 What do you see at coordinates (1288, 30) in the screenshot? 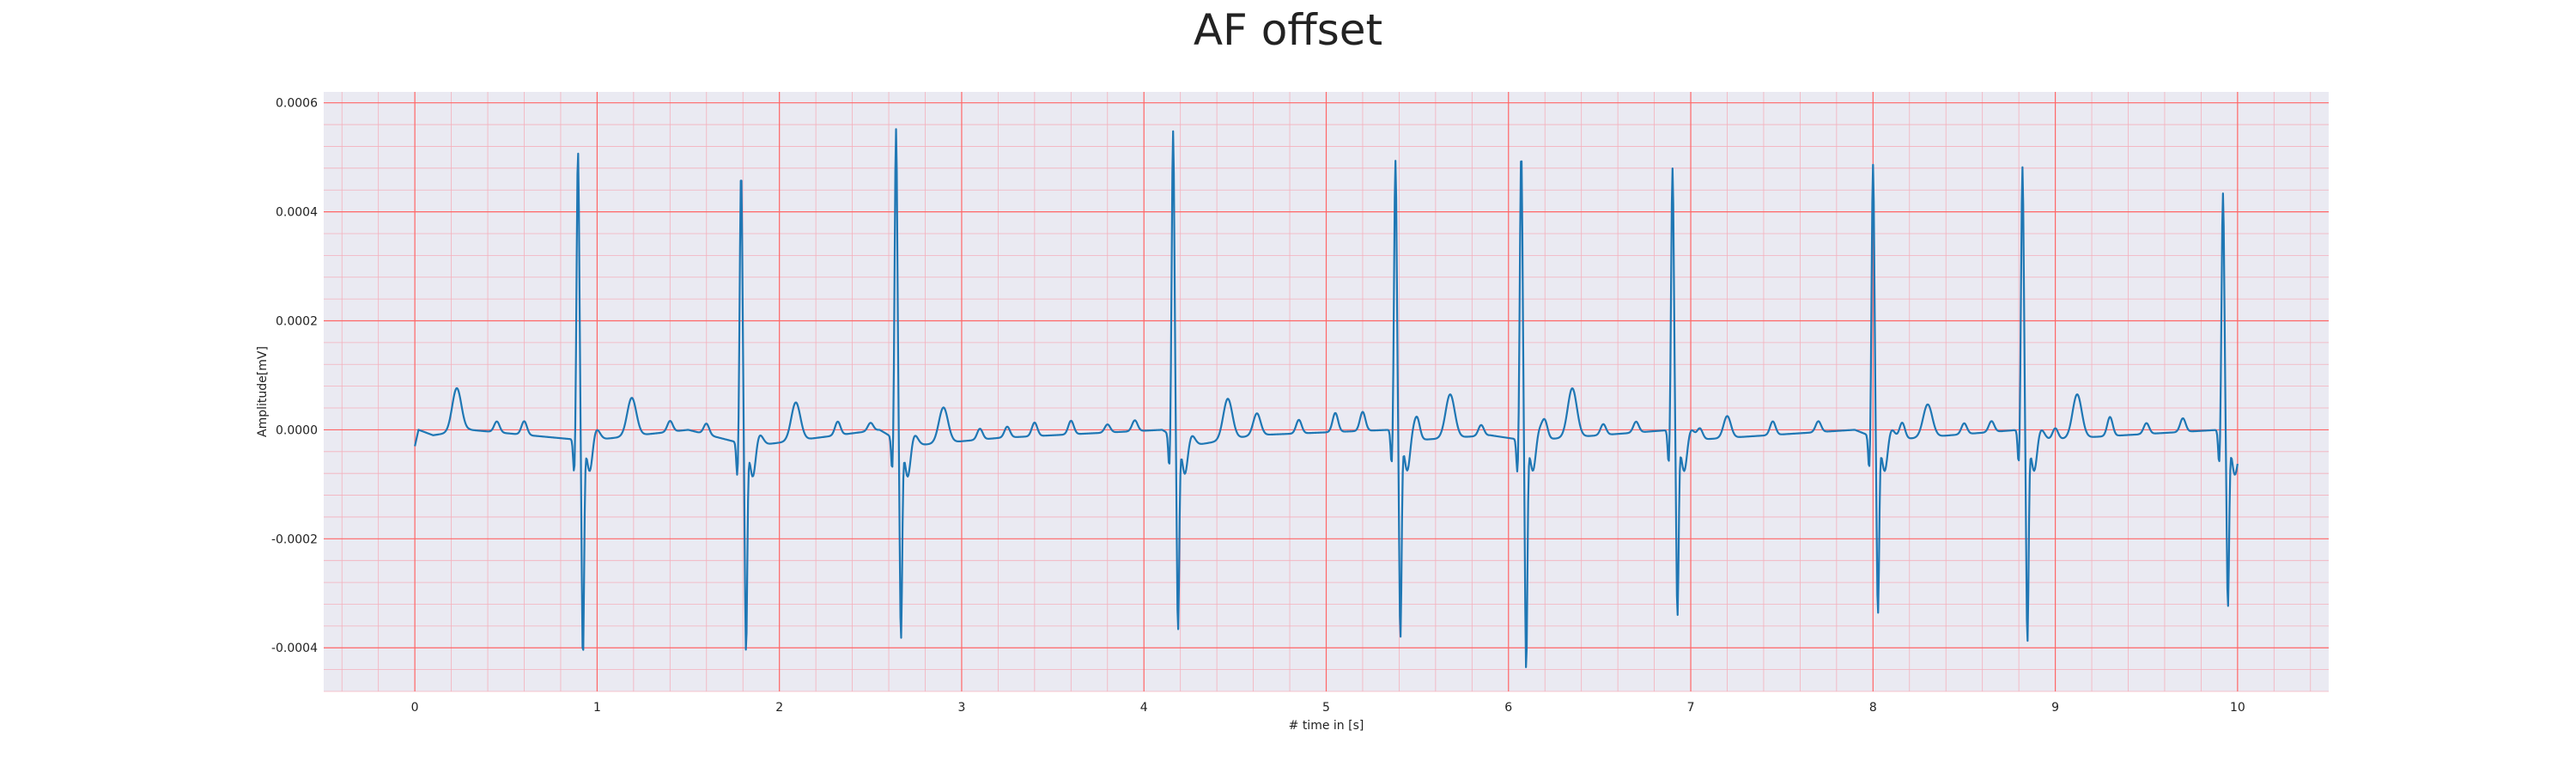
I see `chart-title: AF offset` at bounding box center [1288, 30].